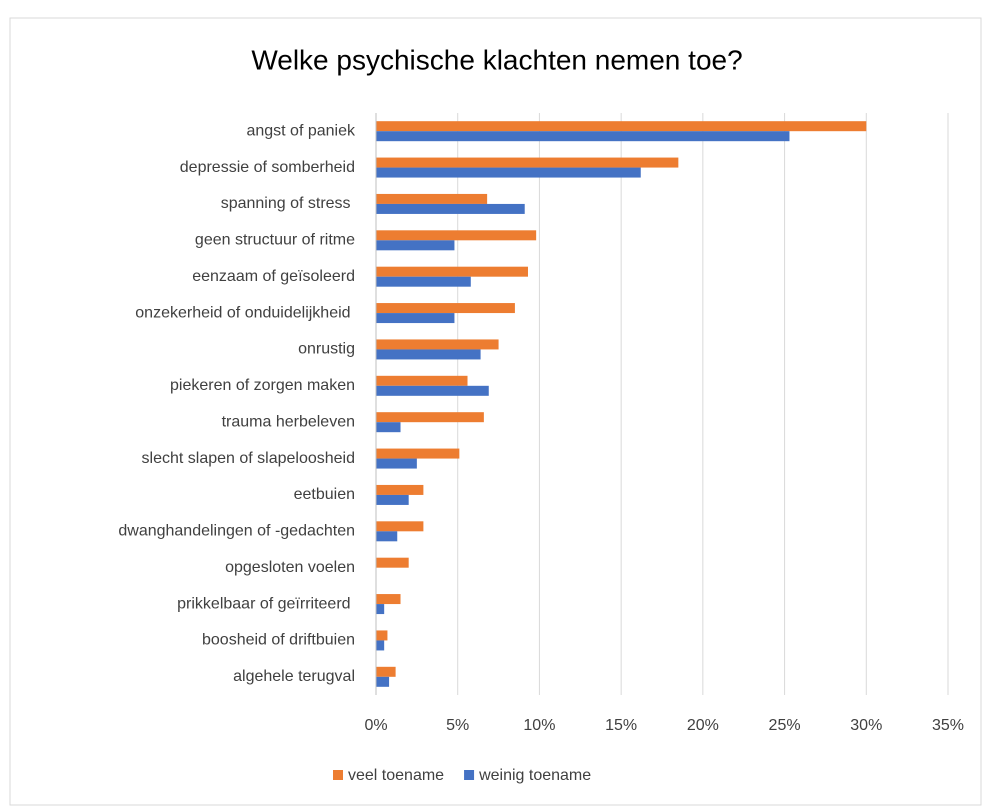  What do you see at coordinates (290, 567) in the screenshot?
I see `y-tick-label: opgesloten voelen` at bounding box center [290, 567].